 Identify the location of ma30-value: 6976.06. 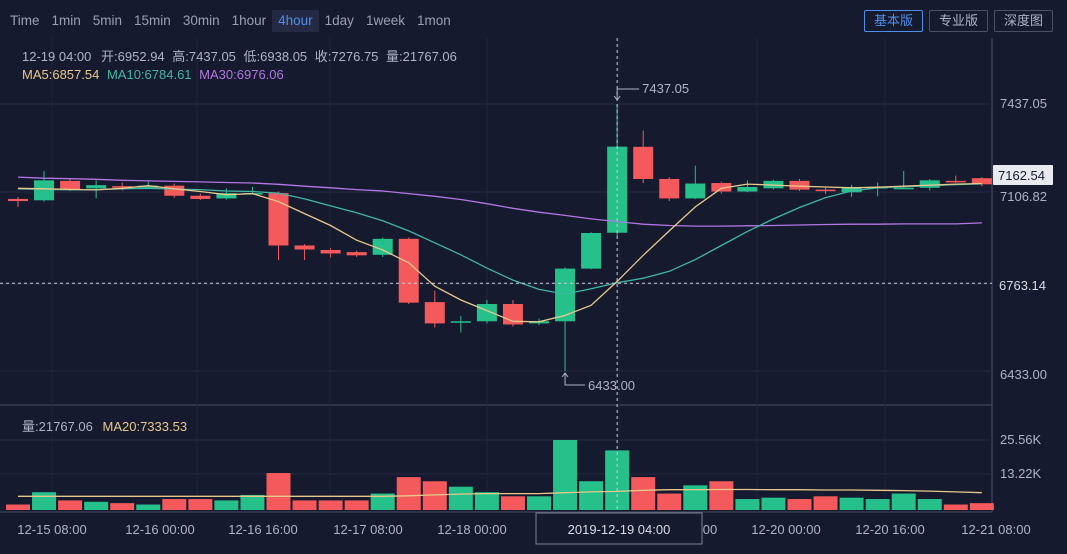
(260, 74).